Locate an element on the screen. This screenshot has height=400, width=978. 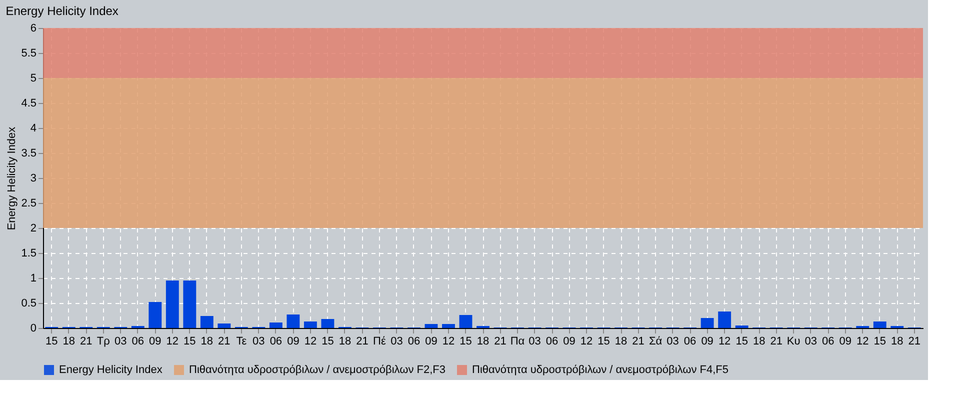
y-tick-label: 5.5 is located at coordinates (28, 54).